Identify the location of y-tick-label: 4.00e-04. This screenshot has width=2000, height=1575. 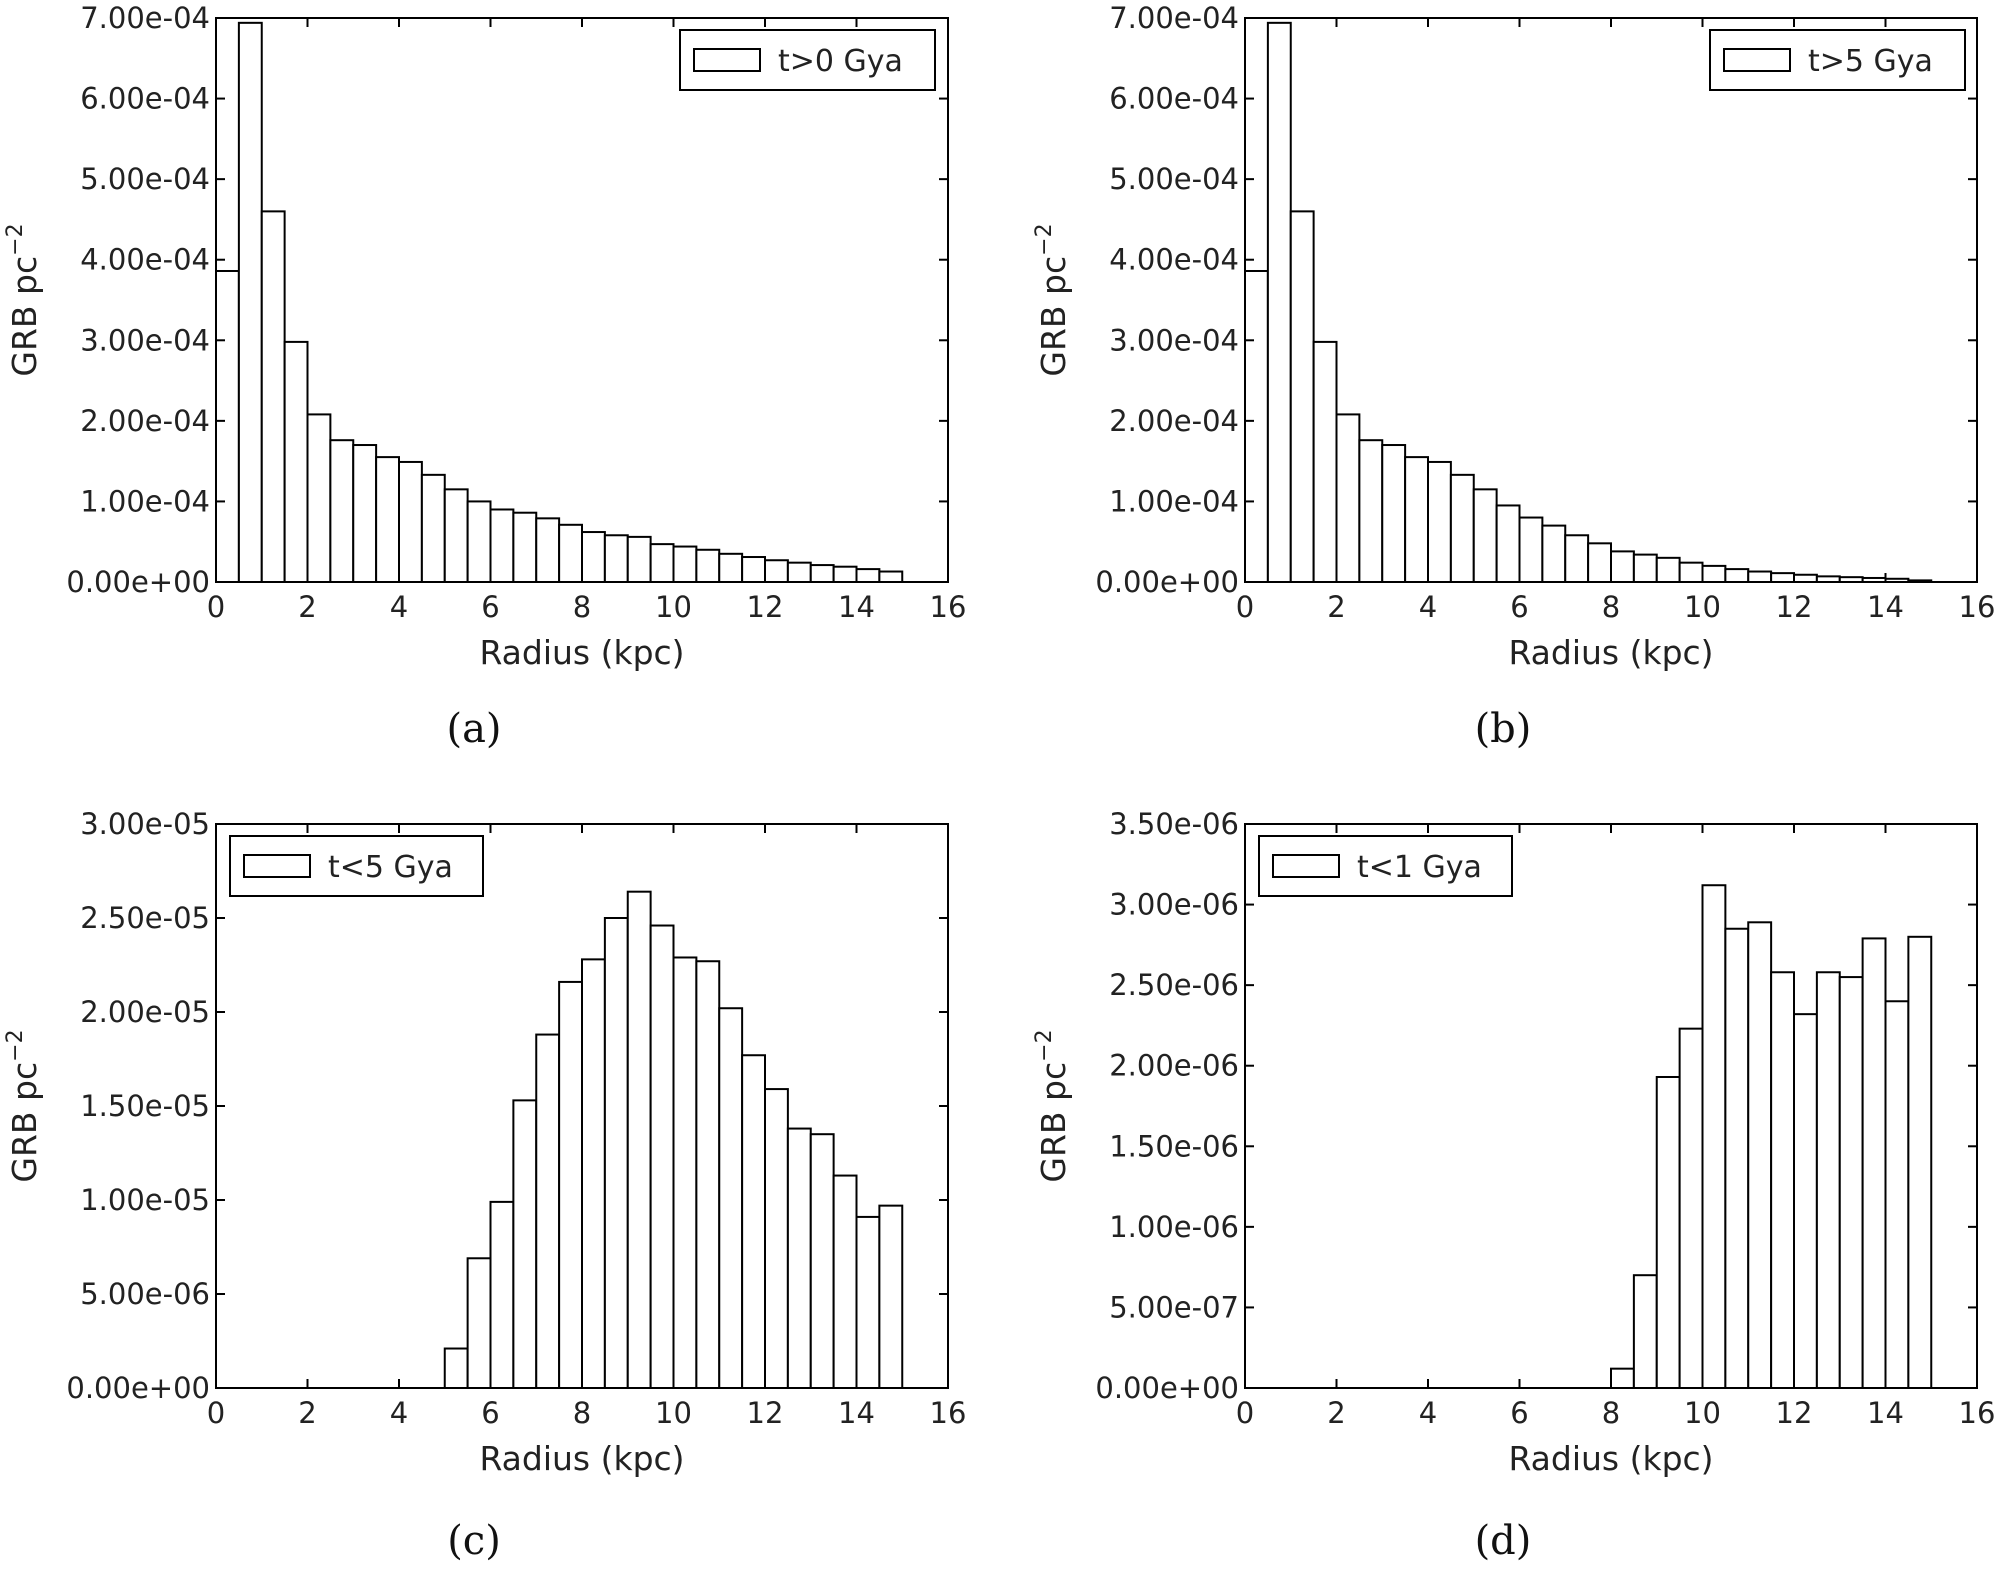
(1174, 260).